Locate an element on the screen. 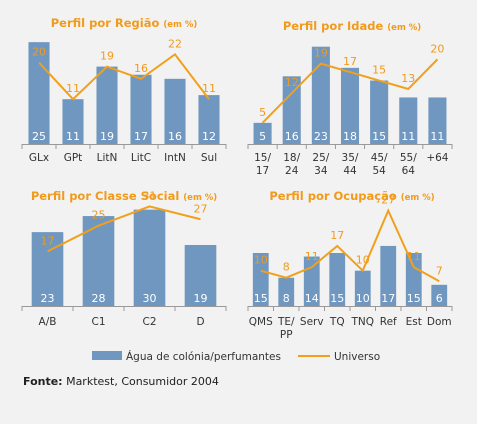 The width and height of the screenshot is (477, 424). category-label: PP is located at coordinates (286, 335).